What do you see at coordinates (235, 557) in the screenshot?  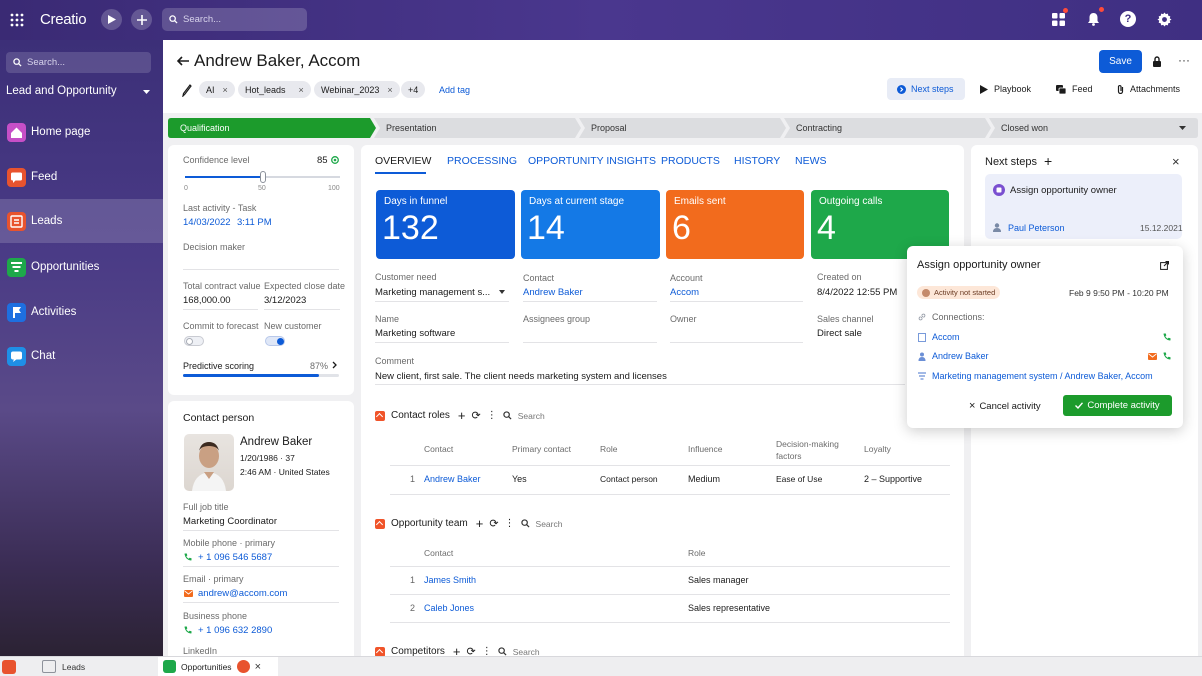 I see `mobile-phone-value: + 1 096 546 5687` at bounding box center [235, 557].